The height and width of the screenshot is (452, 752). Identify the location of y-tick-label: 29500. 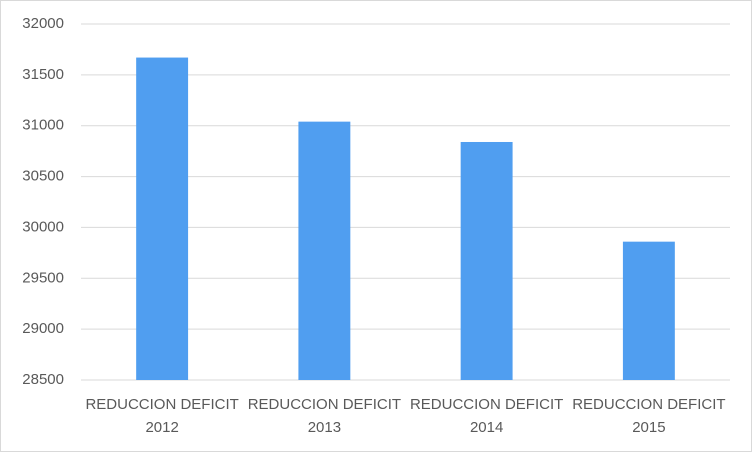
(43, 277).